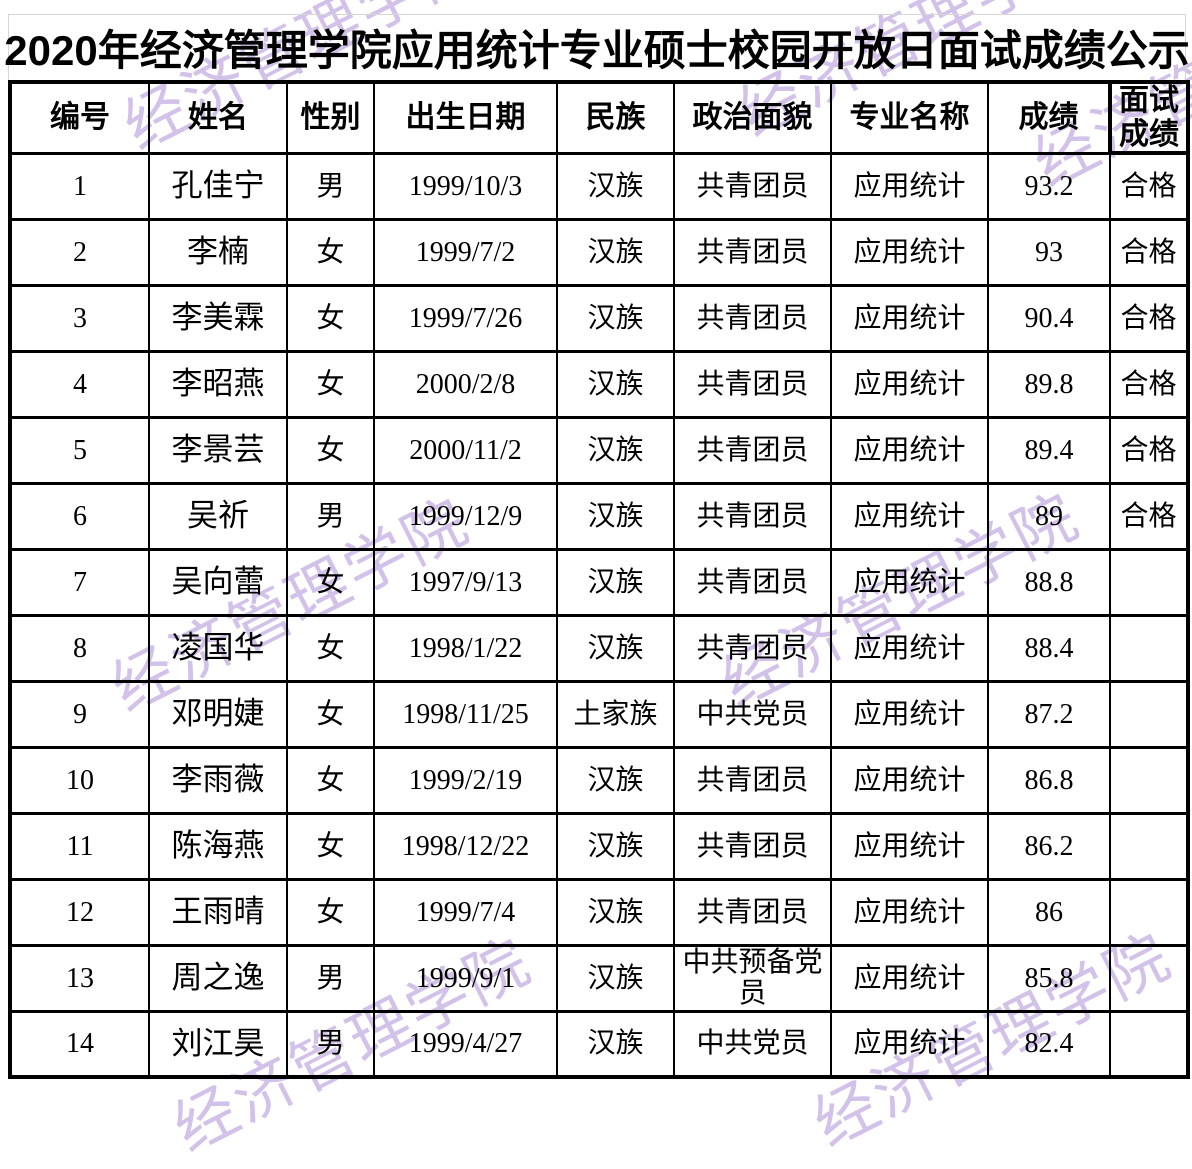 The image size is (1192, 1169). What do you see at coordinates (599, 516) in the screenshot?
I see `table-row: 6 吴祈男 1999/12/9 汉族 共青团员 应用统计 89 合格` at bounding box center [599, 516].